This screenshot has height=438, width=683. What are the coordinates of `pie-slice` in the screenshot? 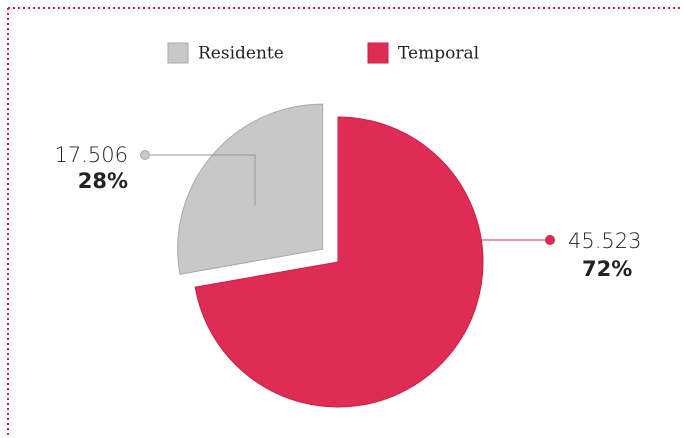 It's located at (250, 189).